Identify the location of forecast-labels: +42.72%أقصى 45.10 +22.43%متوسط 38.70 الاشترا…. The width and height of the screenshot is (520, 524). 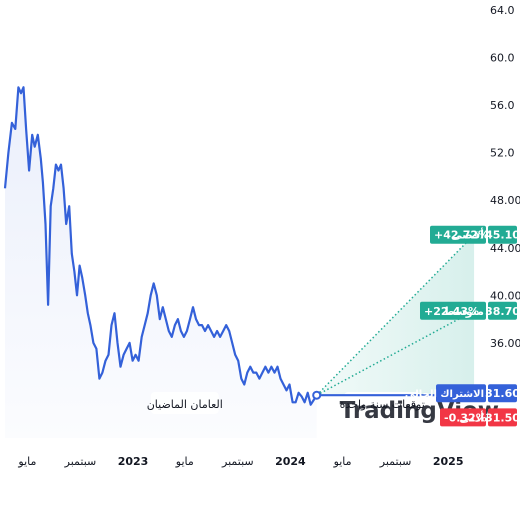
(462, 326).